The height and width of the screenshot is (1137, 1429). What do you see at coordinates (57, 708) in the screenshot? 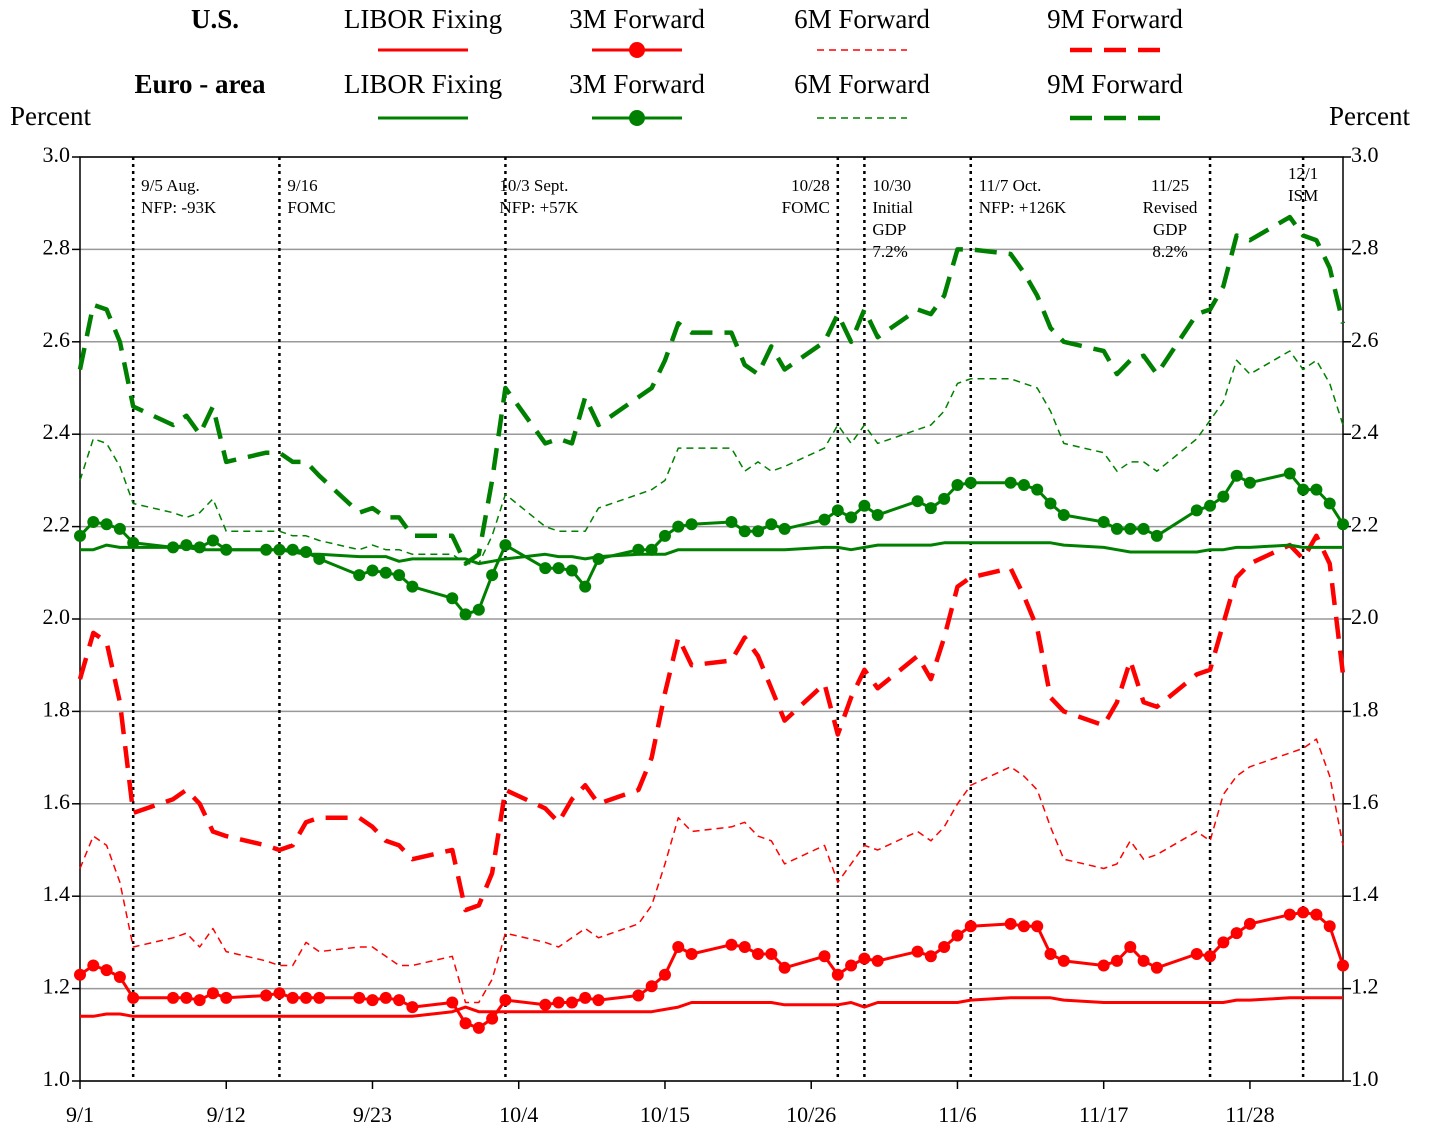
I see `y-tick-label: 1.8` at bounding box center [57, 708].